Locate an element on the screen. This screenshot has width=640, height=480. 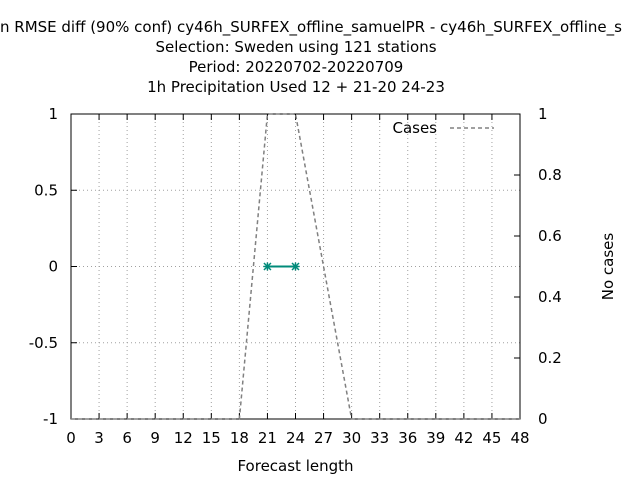
y-tick-label-left: 0.5 is located at coordinates (46, 190).